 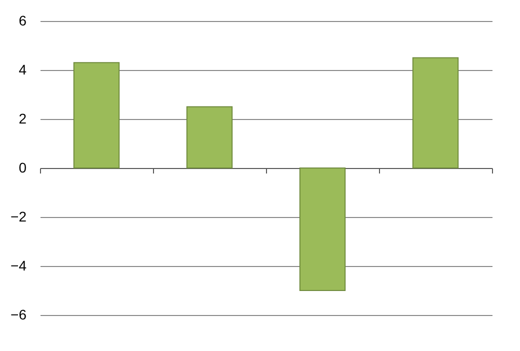 What do you see at coordinates (22, 118) in the screenshot?
I see `y-tick-label: 2` at bounding box center [22, 118].